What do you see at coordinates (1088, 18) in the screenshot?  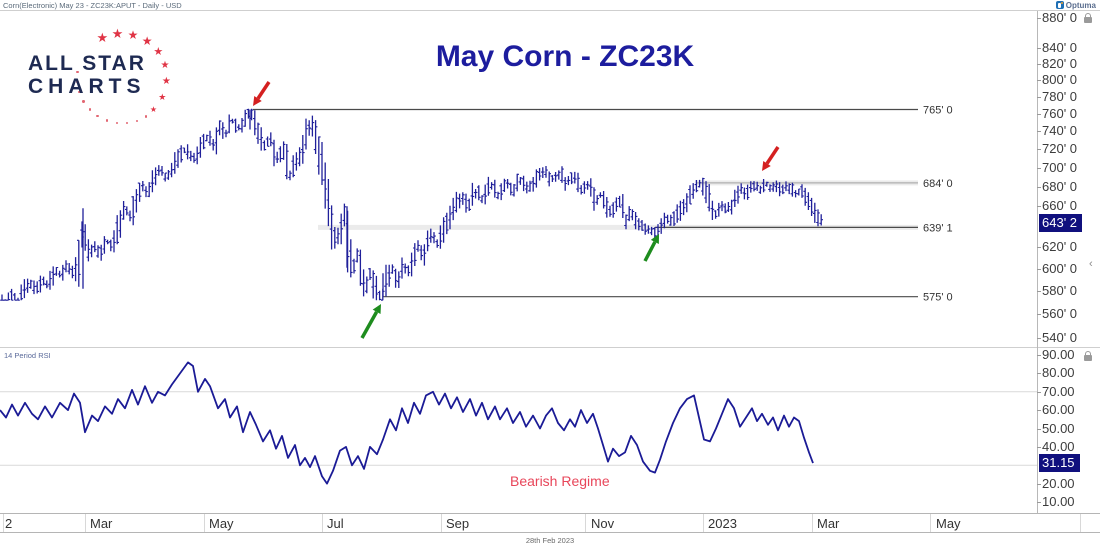 I see `price-axis-lock-icon` at bounding box center [1088, 18].